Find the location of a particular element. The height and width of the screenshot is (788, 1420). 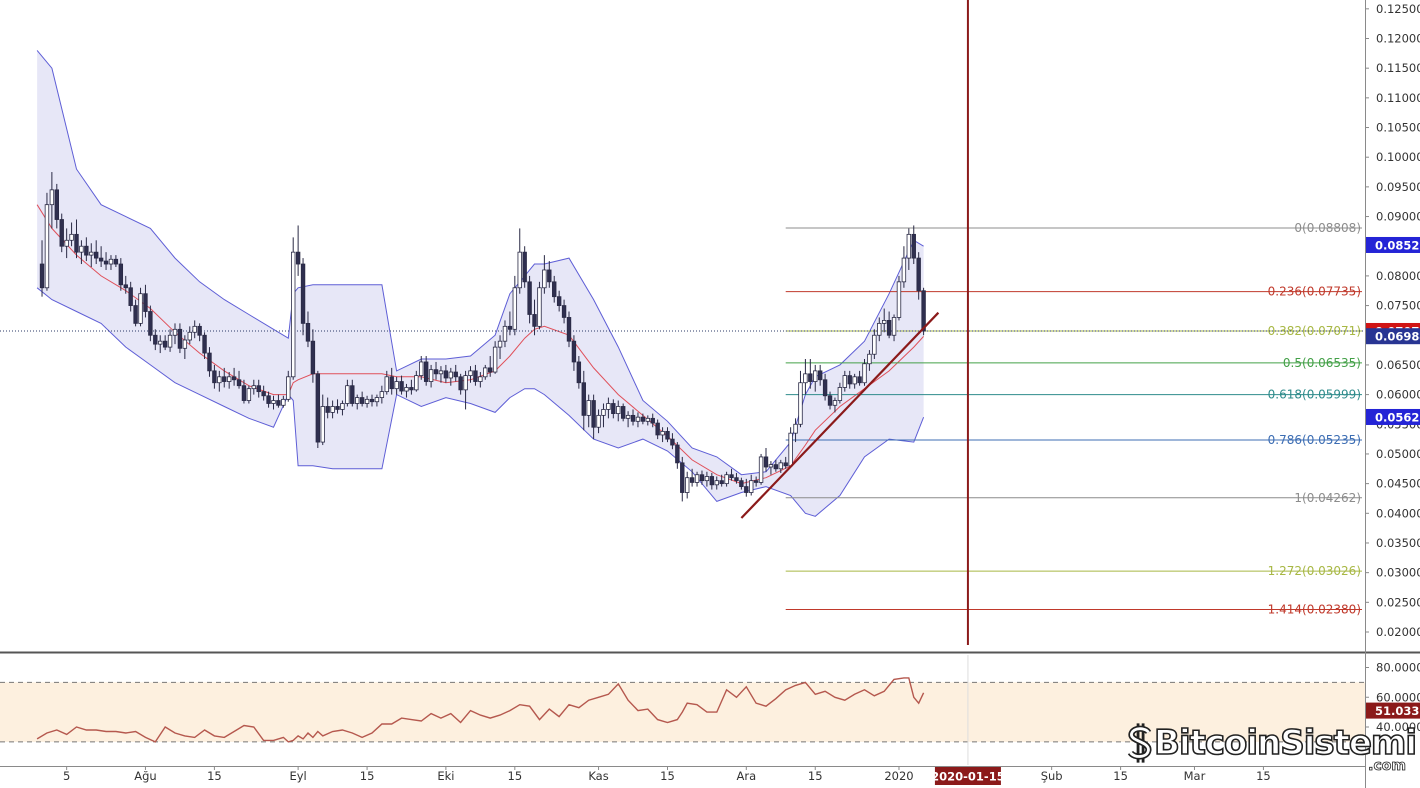

rsi-line is located at coordinates (480, 710).